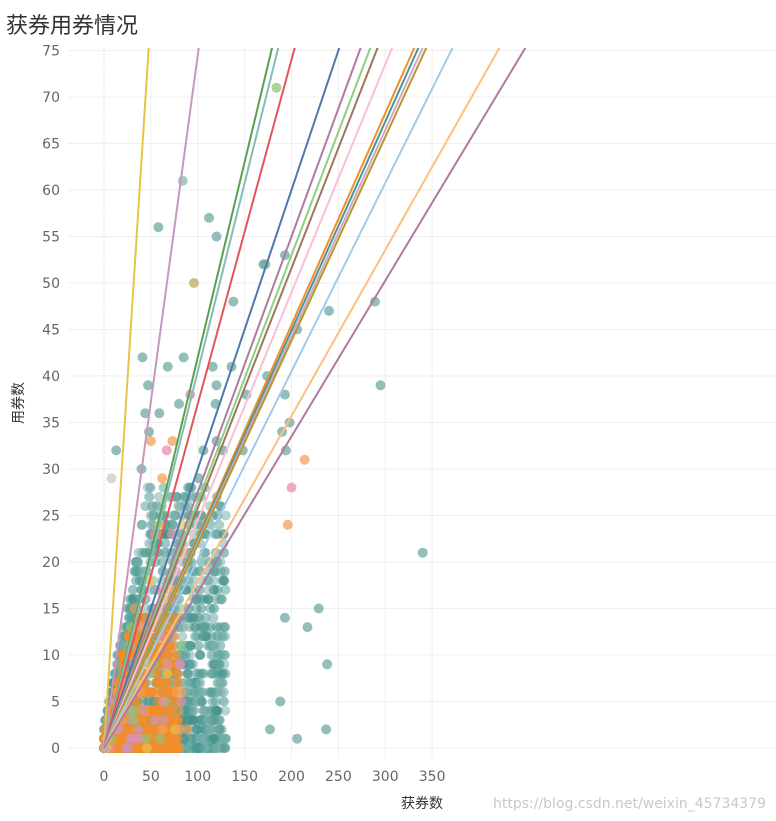 The width and height of the screenshot is (776, 821). Describe the element at coordinates (432, 777) in the screenshot. I see `x-tick-label: 350` at that location.